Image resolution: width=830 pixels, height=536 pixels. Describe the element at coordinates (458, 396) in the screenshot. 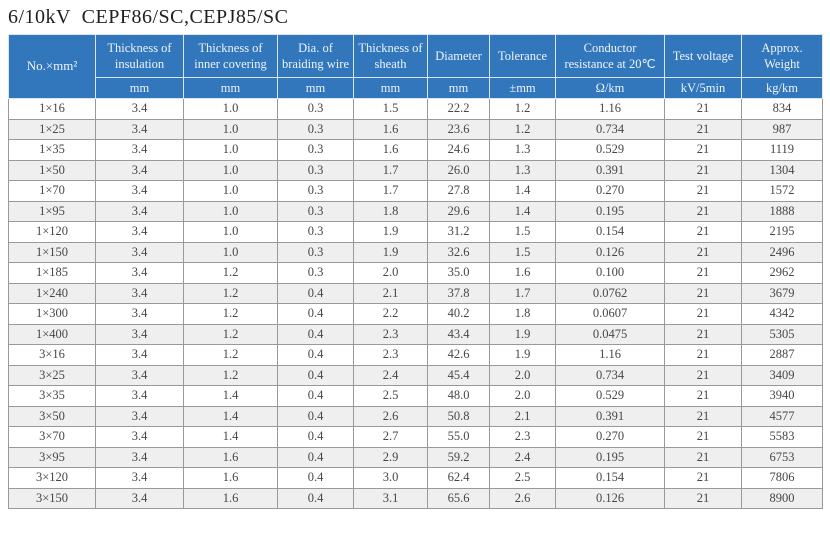

I see `value-cell: 48.0` at that location.